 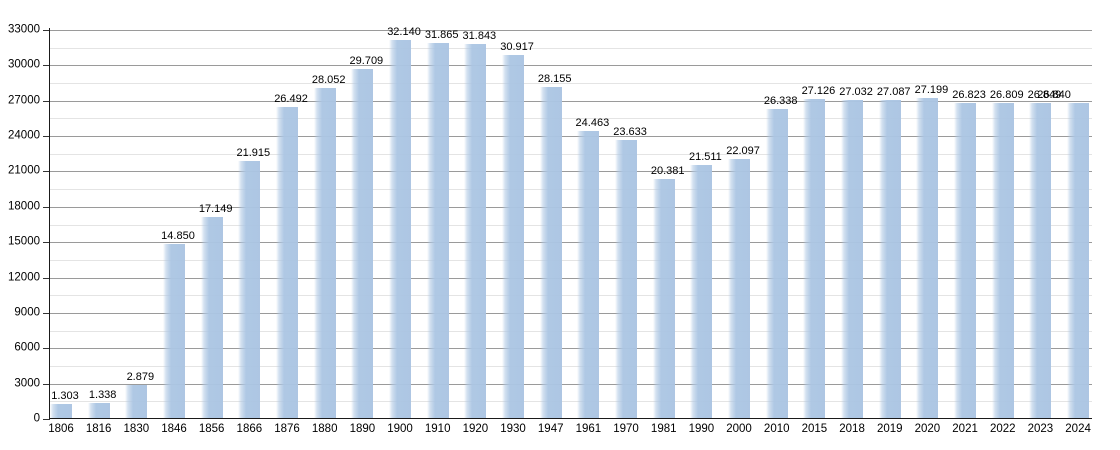 What do you see at coordinates (400, 429) in the screenshot?
I see `x-axis-tick-label: 1900` at bounding box center [400, 429].